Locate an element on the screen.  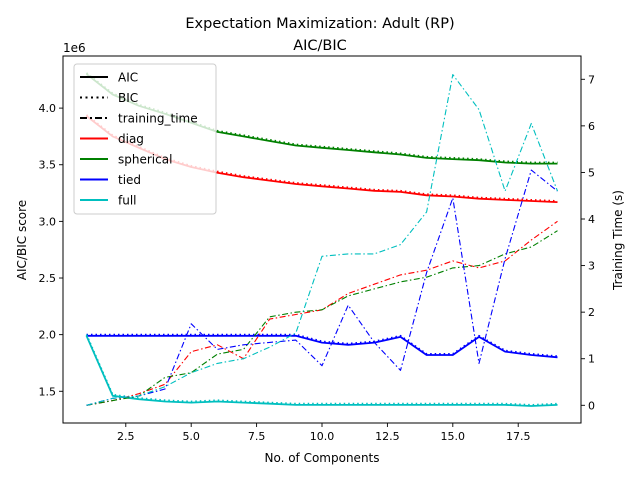
y-tick-label: 2.0 is located at coordinates (48, 335).